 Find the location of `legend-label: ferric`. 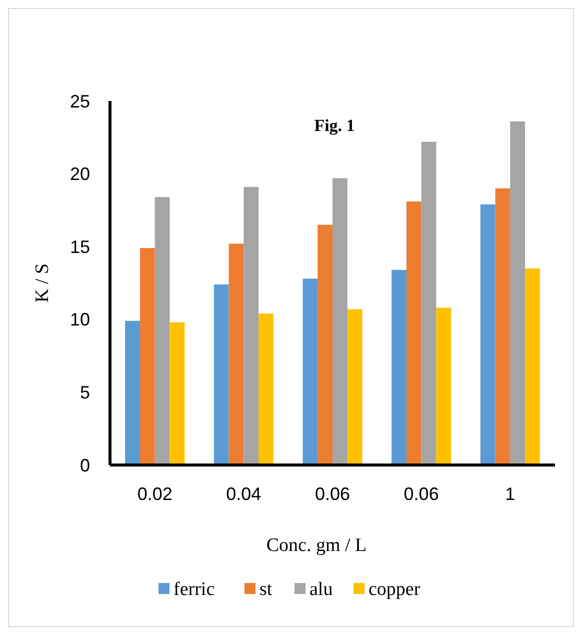

legend-label: ferric is located at coordinates (194, 589).